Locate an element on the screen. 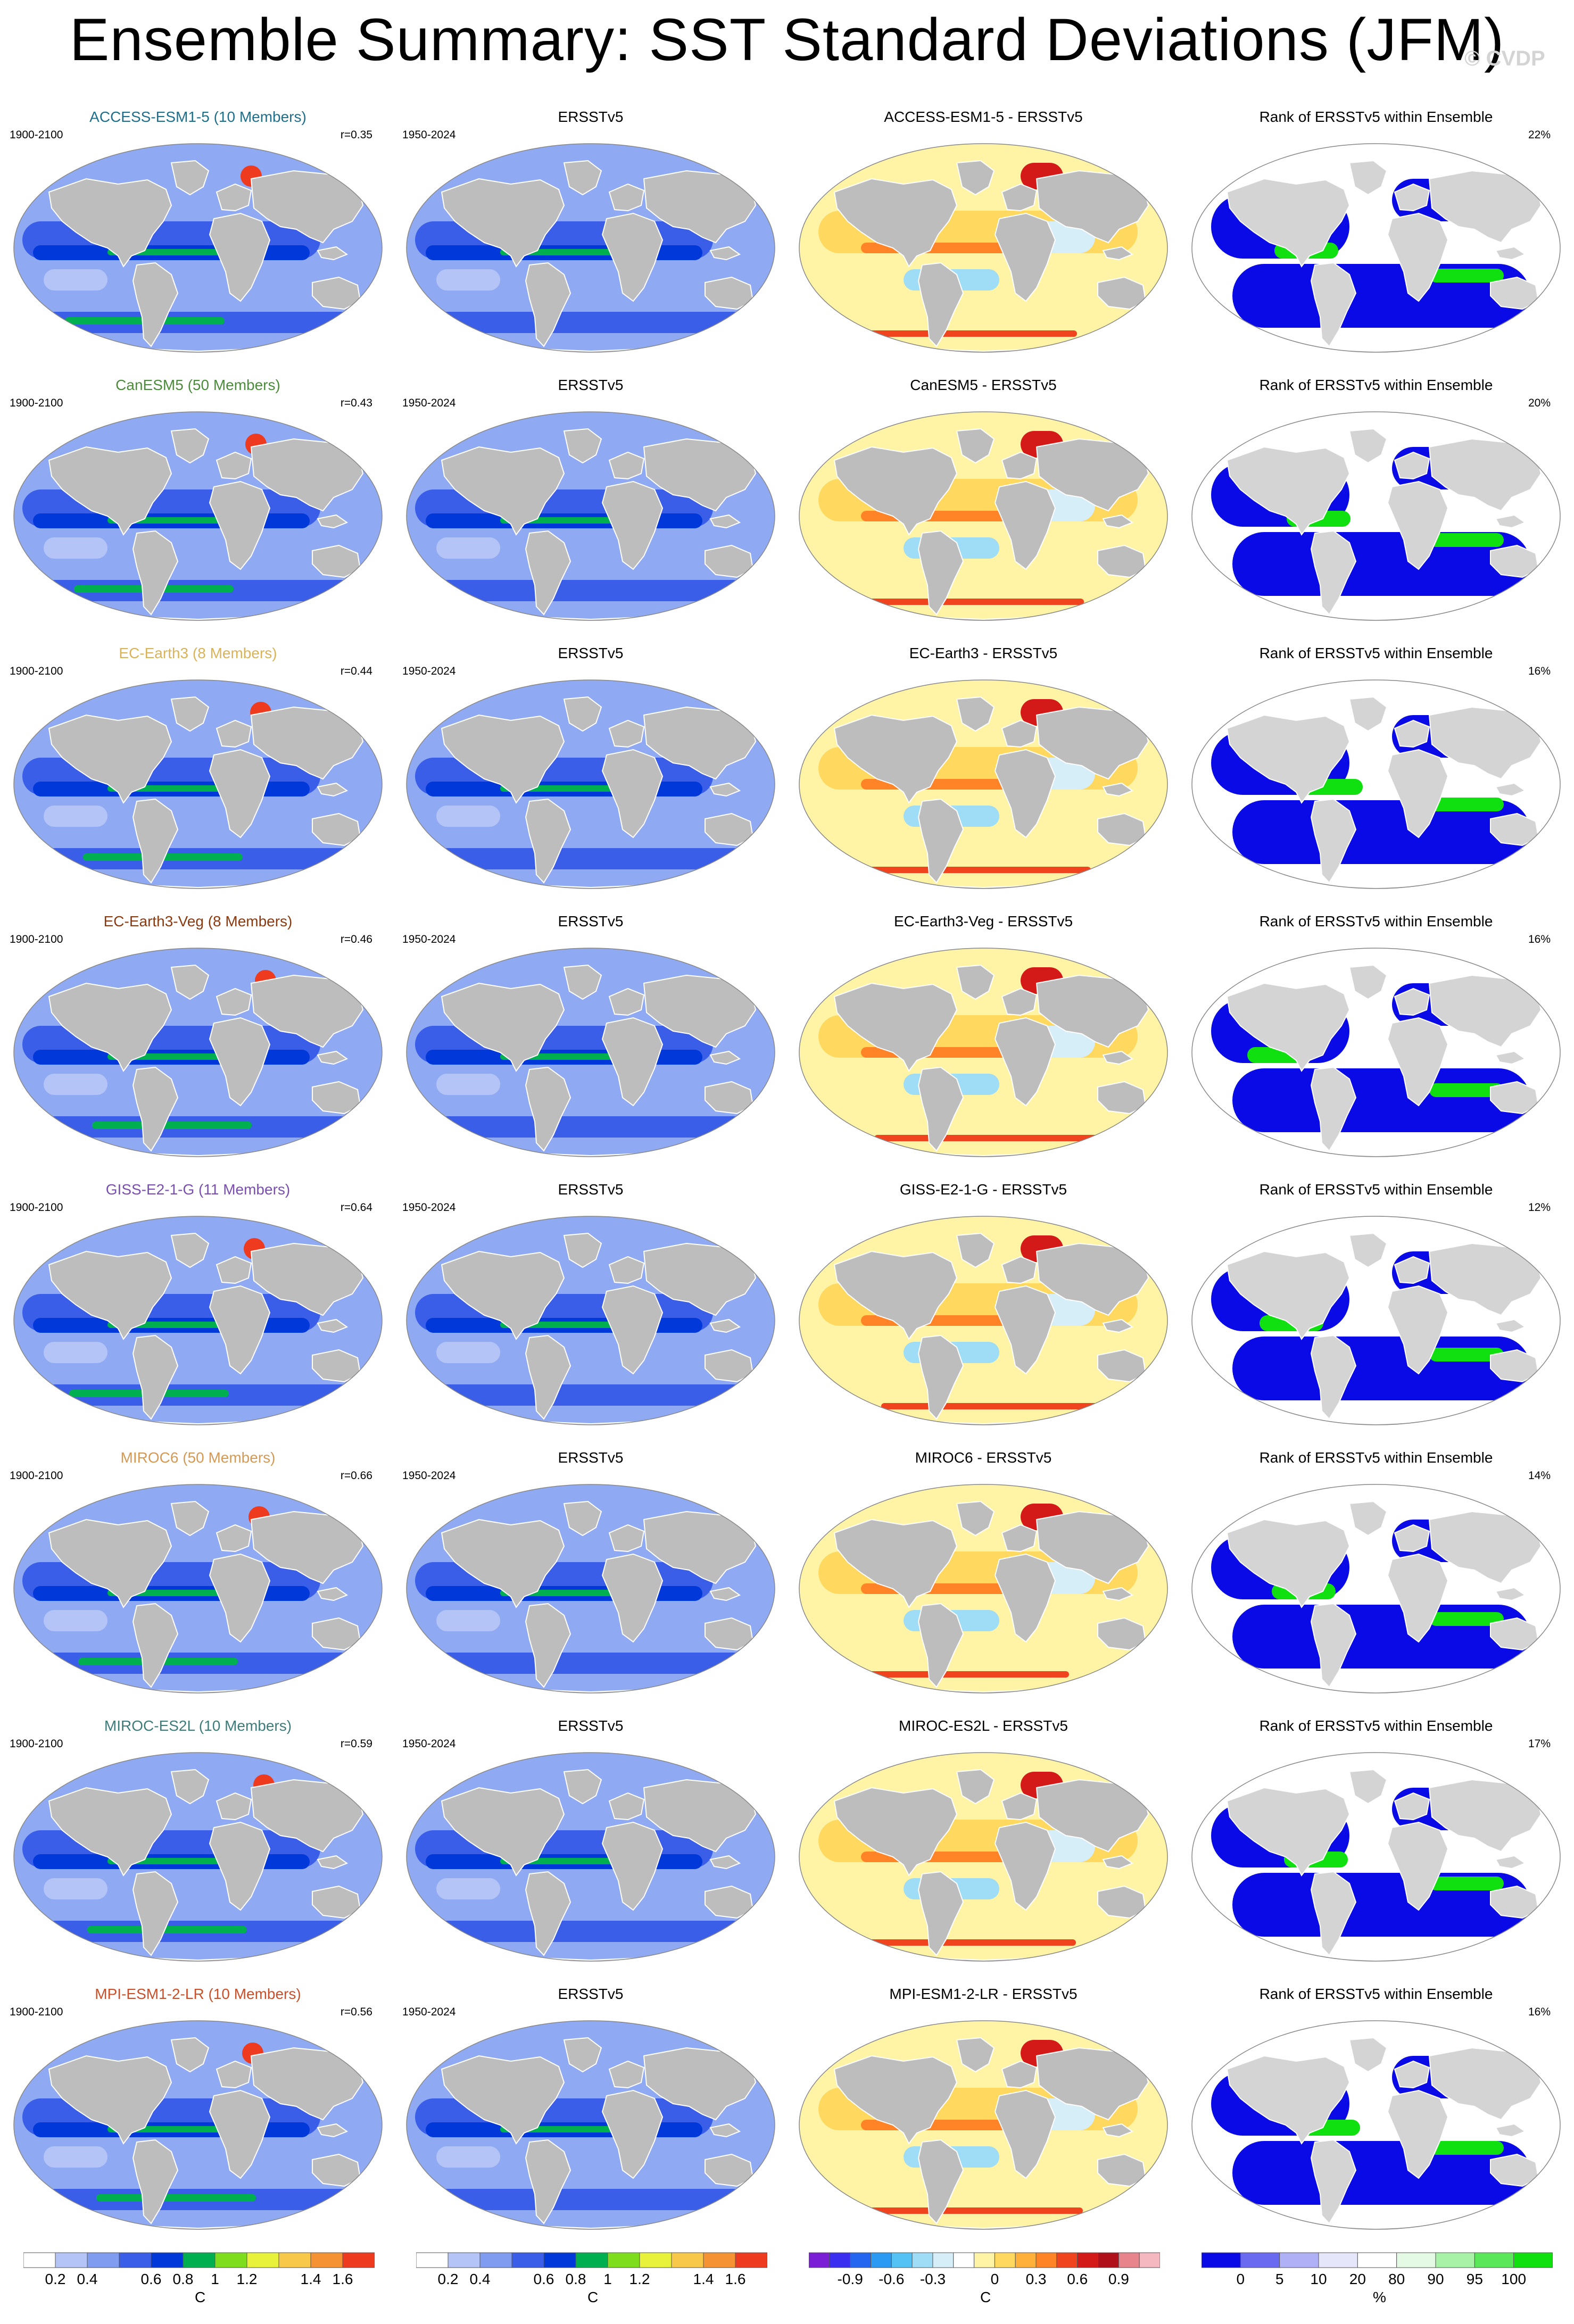 This screenshot has height=2324, width=1574. rank-percent: 17% is located at coordinates (1539, 1744).